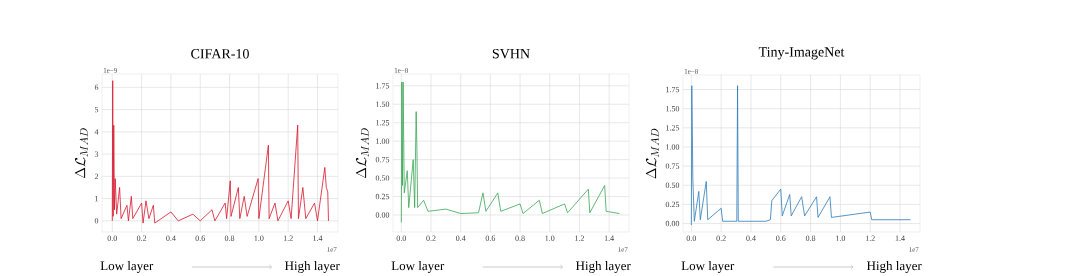  What do you see at coordinates (511, 53) in the screenshot?
I see `chart-title: SVHN` at bounding box center [511, 53].